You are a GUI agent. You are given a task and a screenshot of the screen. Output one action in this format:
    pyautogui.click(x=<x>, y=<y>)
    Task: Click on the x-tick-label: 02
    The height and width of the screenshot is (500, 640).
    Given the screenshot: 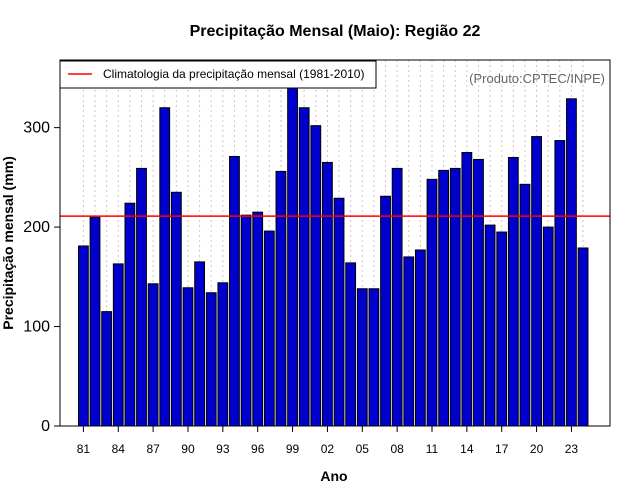 What is the action you would take?
    pyautogui.click(x=328, y=449)
    